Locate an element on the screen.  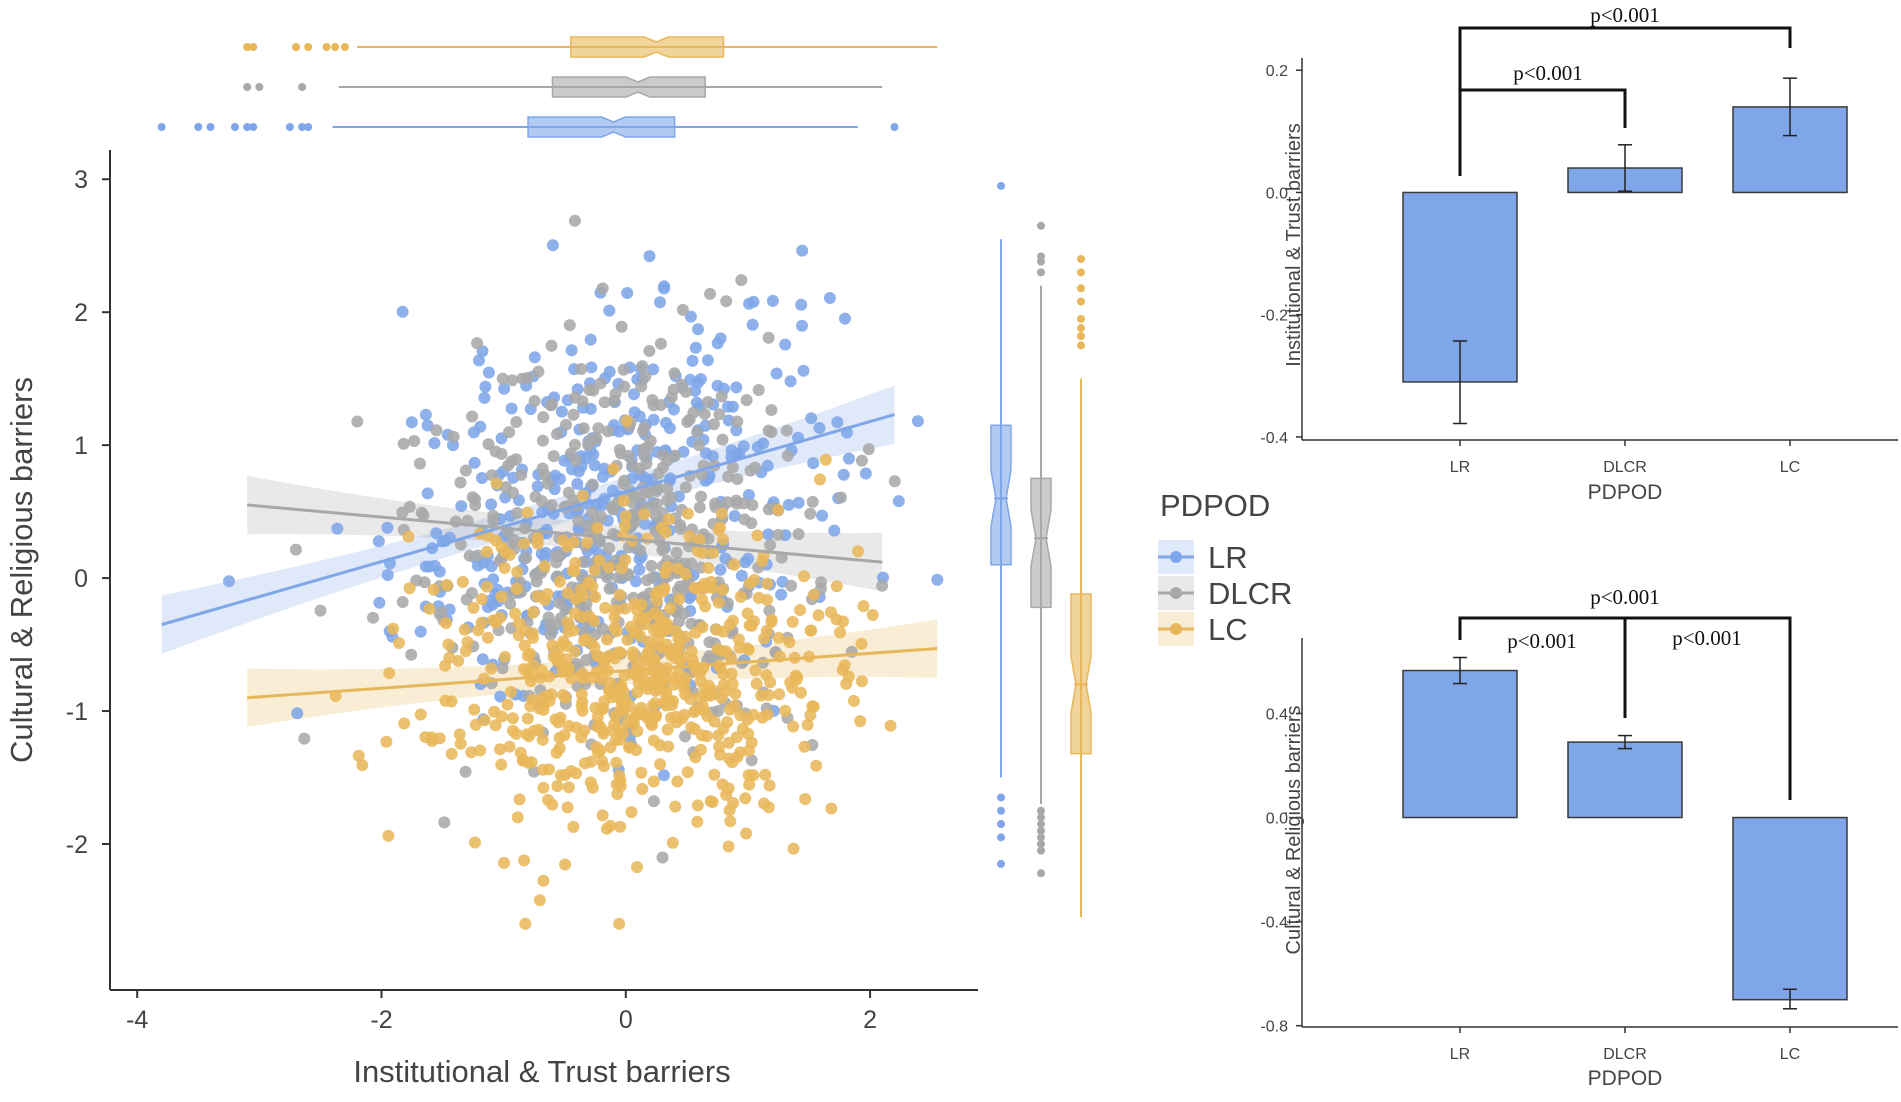
x-axis-label: PDPOD is located at coordinates (1625, 1078).